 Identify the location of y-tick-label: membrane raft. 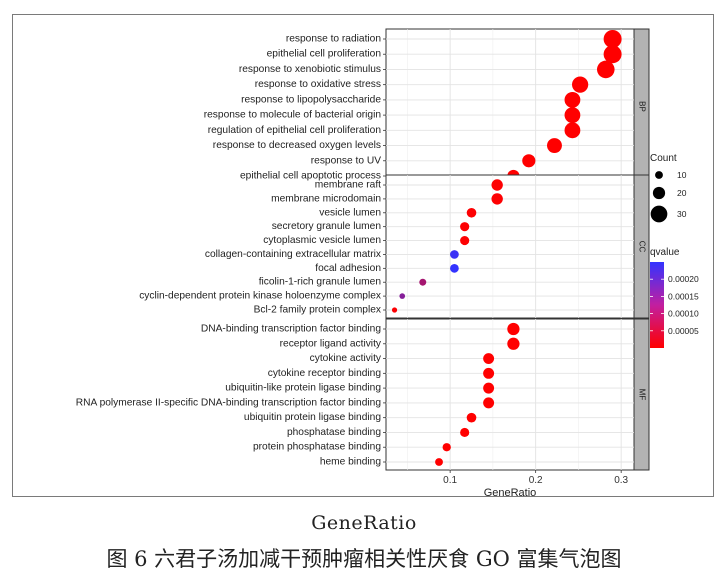
(348, 185).